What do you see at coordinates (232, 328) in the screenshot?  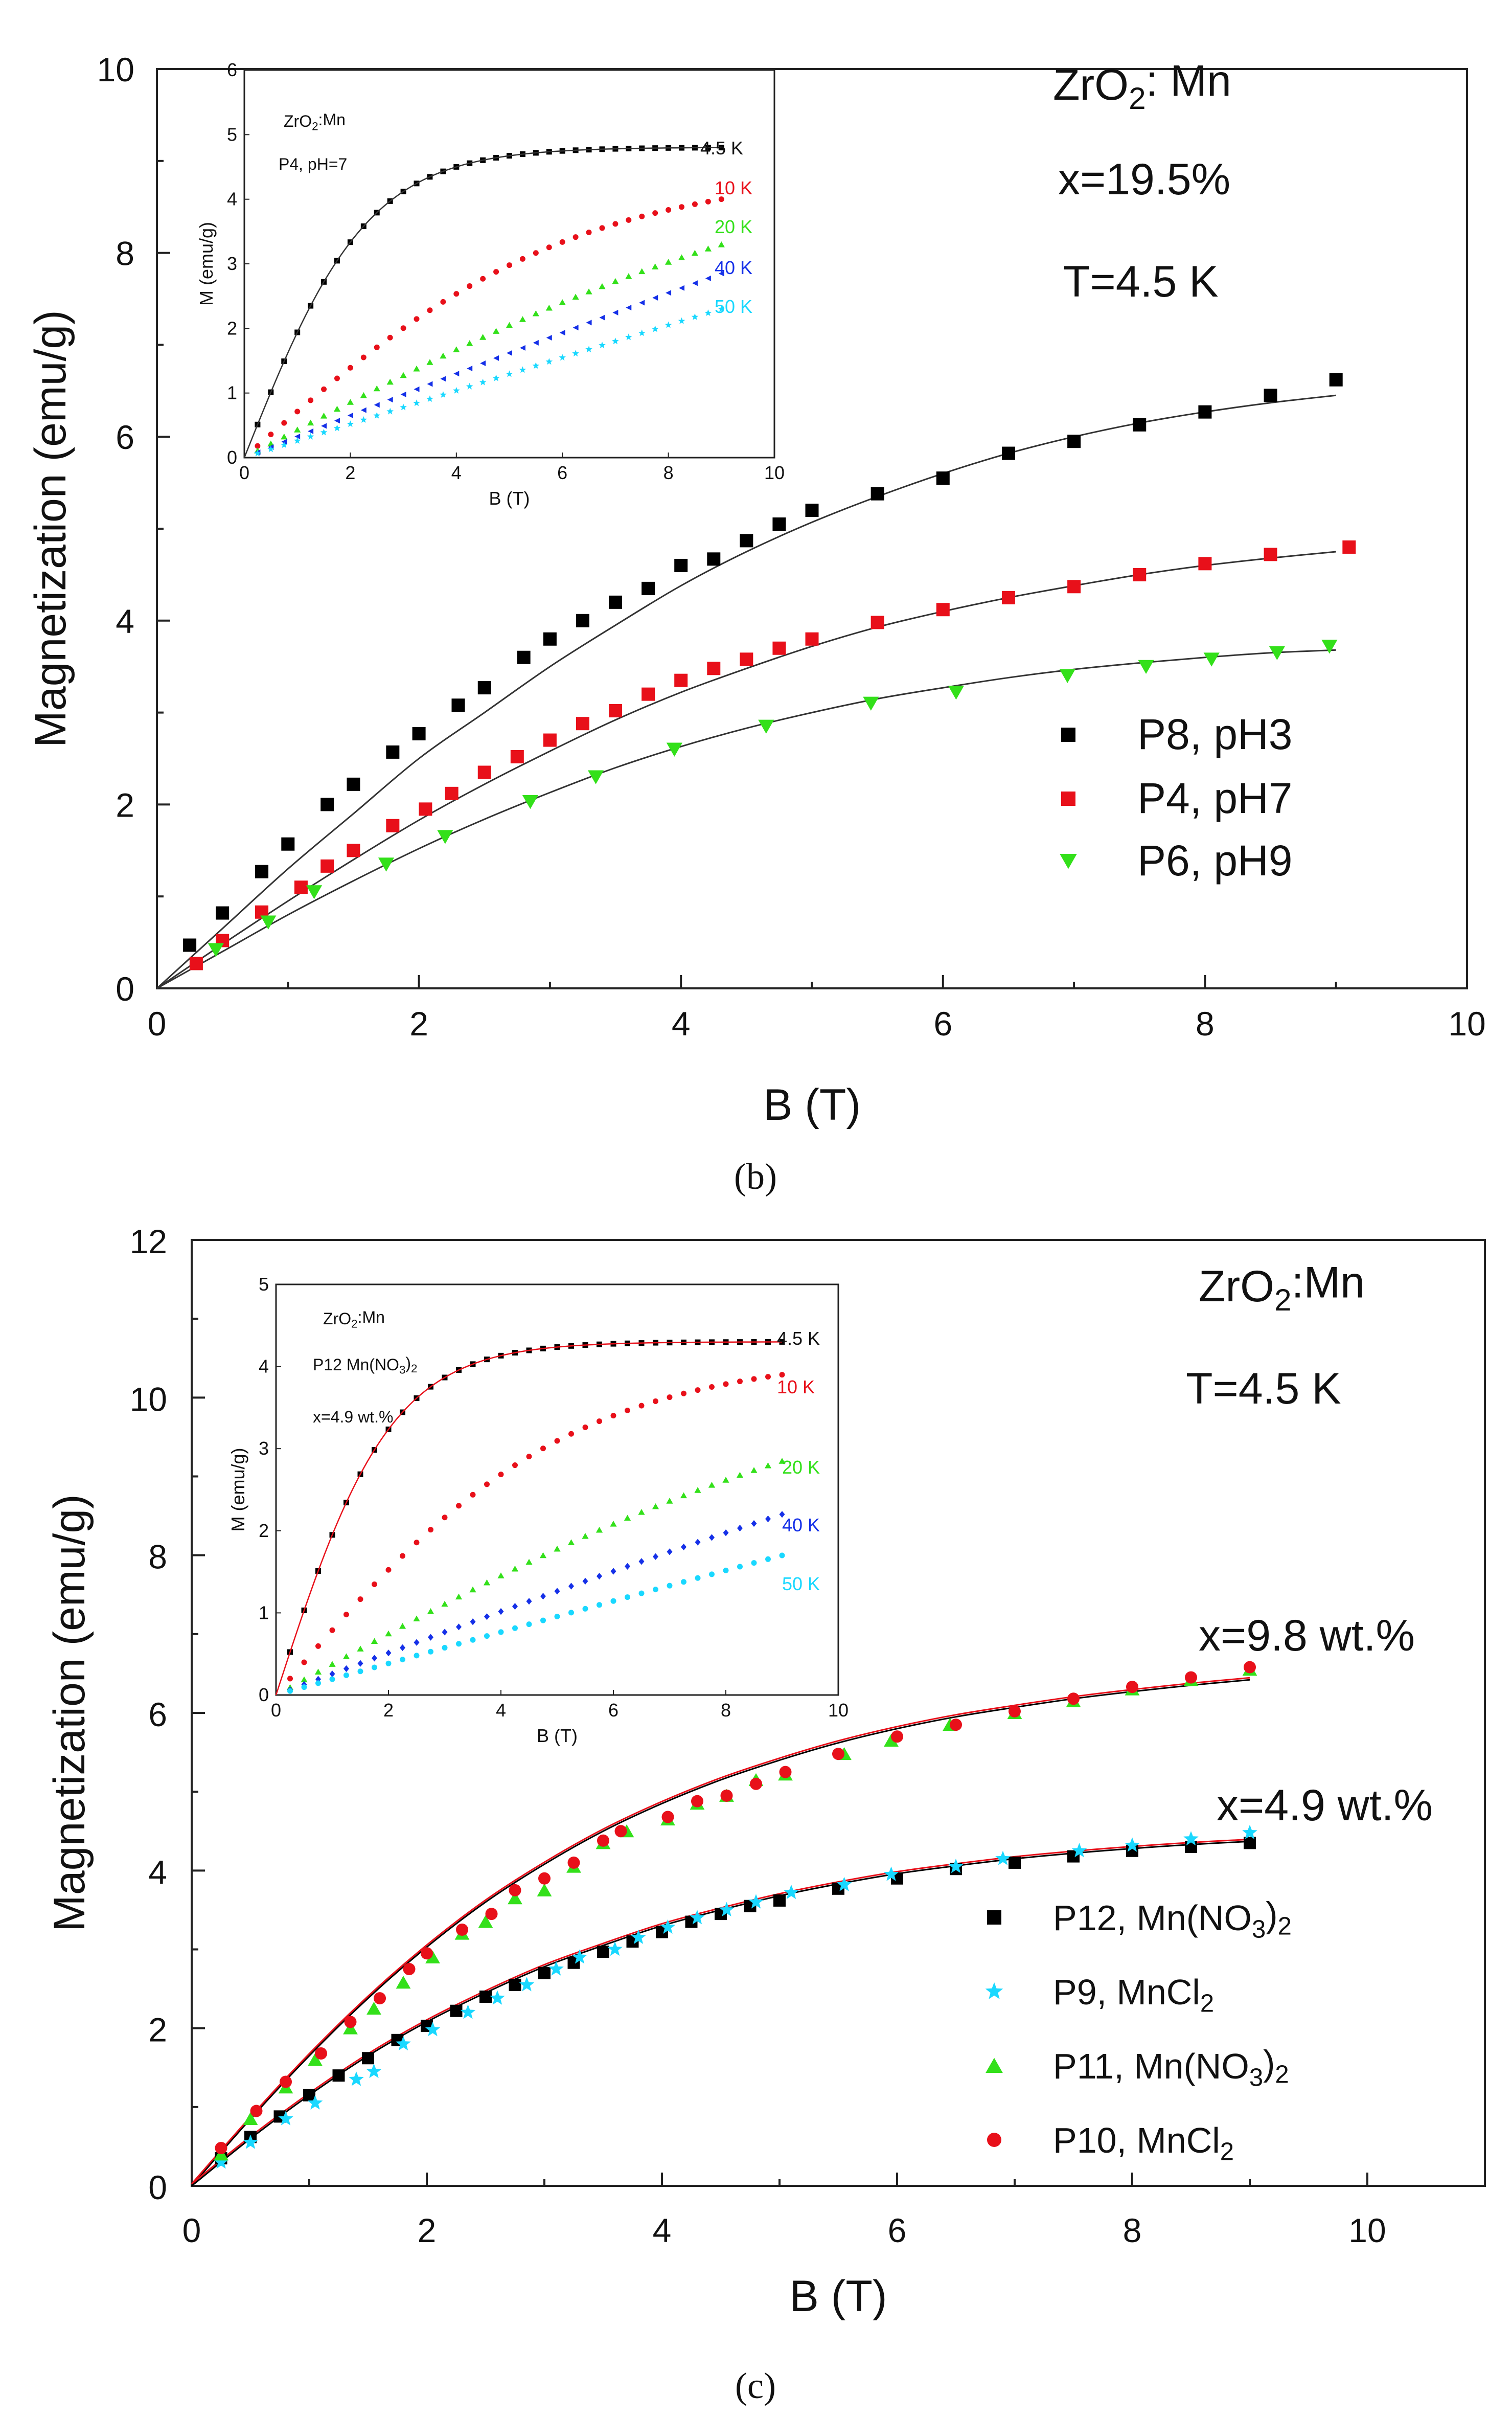 I see `b-inset-y-tick-label: 2` at bounding box center [232, 328].